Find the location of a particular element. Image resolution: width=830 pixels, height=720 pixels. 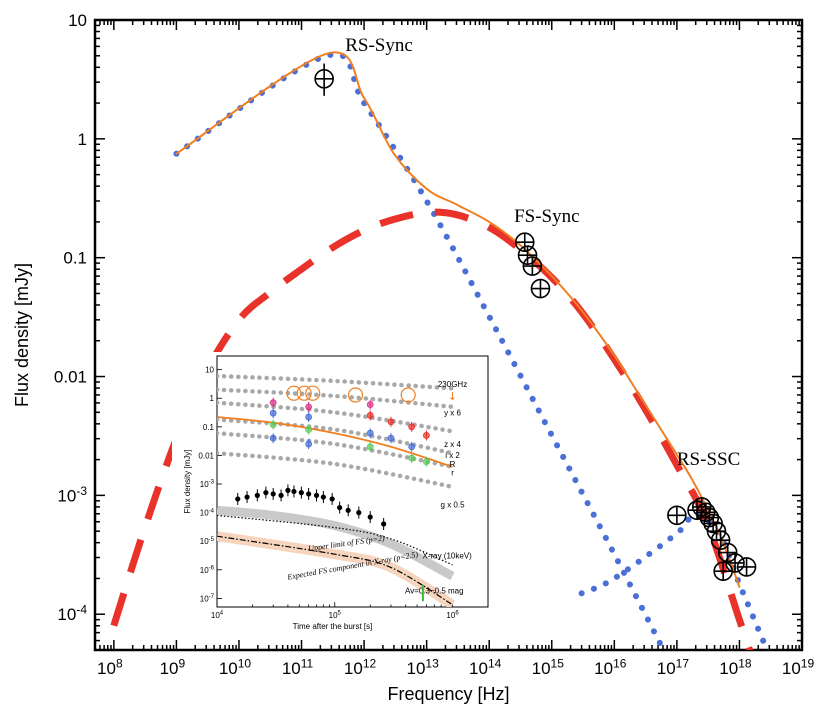

x-tick-label: 1015 is located at coordinates (548, 667).